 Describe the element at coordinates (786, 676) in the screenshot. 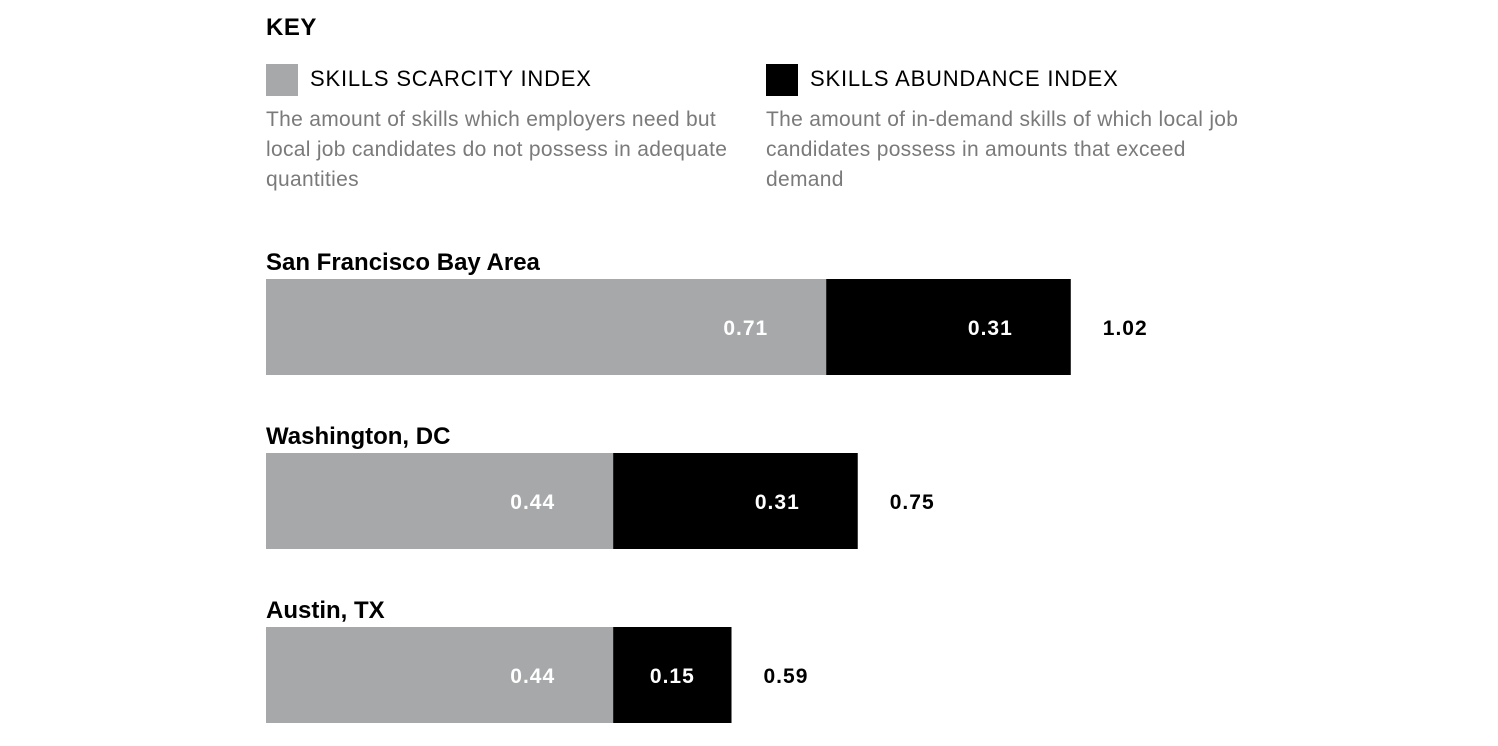

I see `total-value-label: 0.59` at that location.